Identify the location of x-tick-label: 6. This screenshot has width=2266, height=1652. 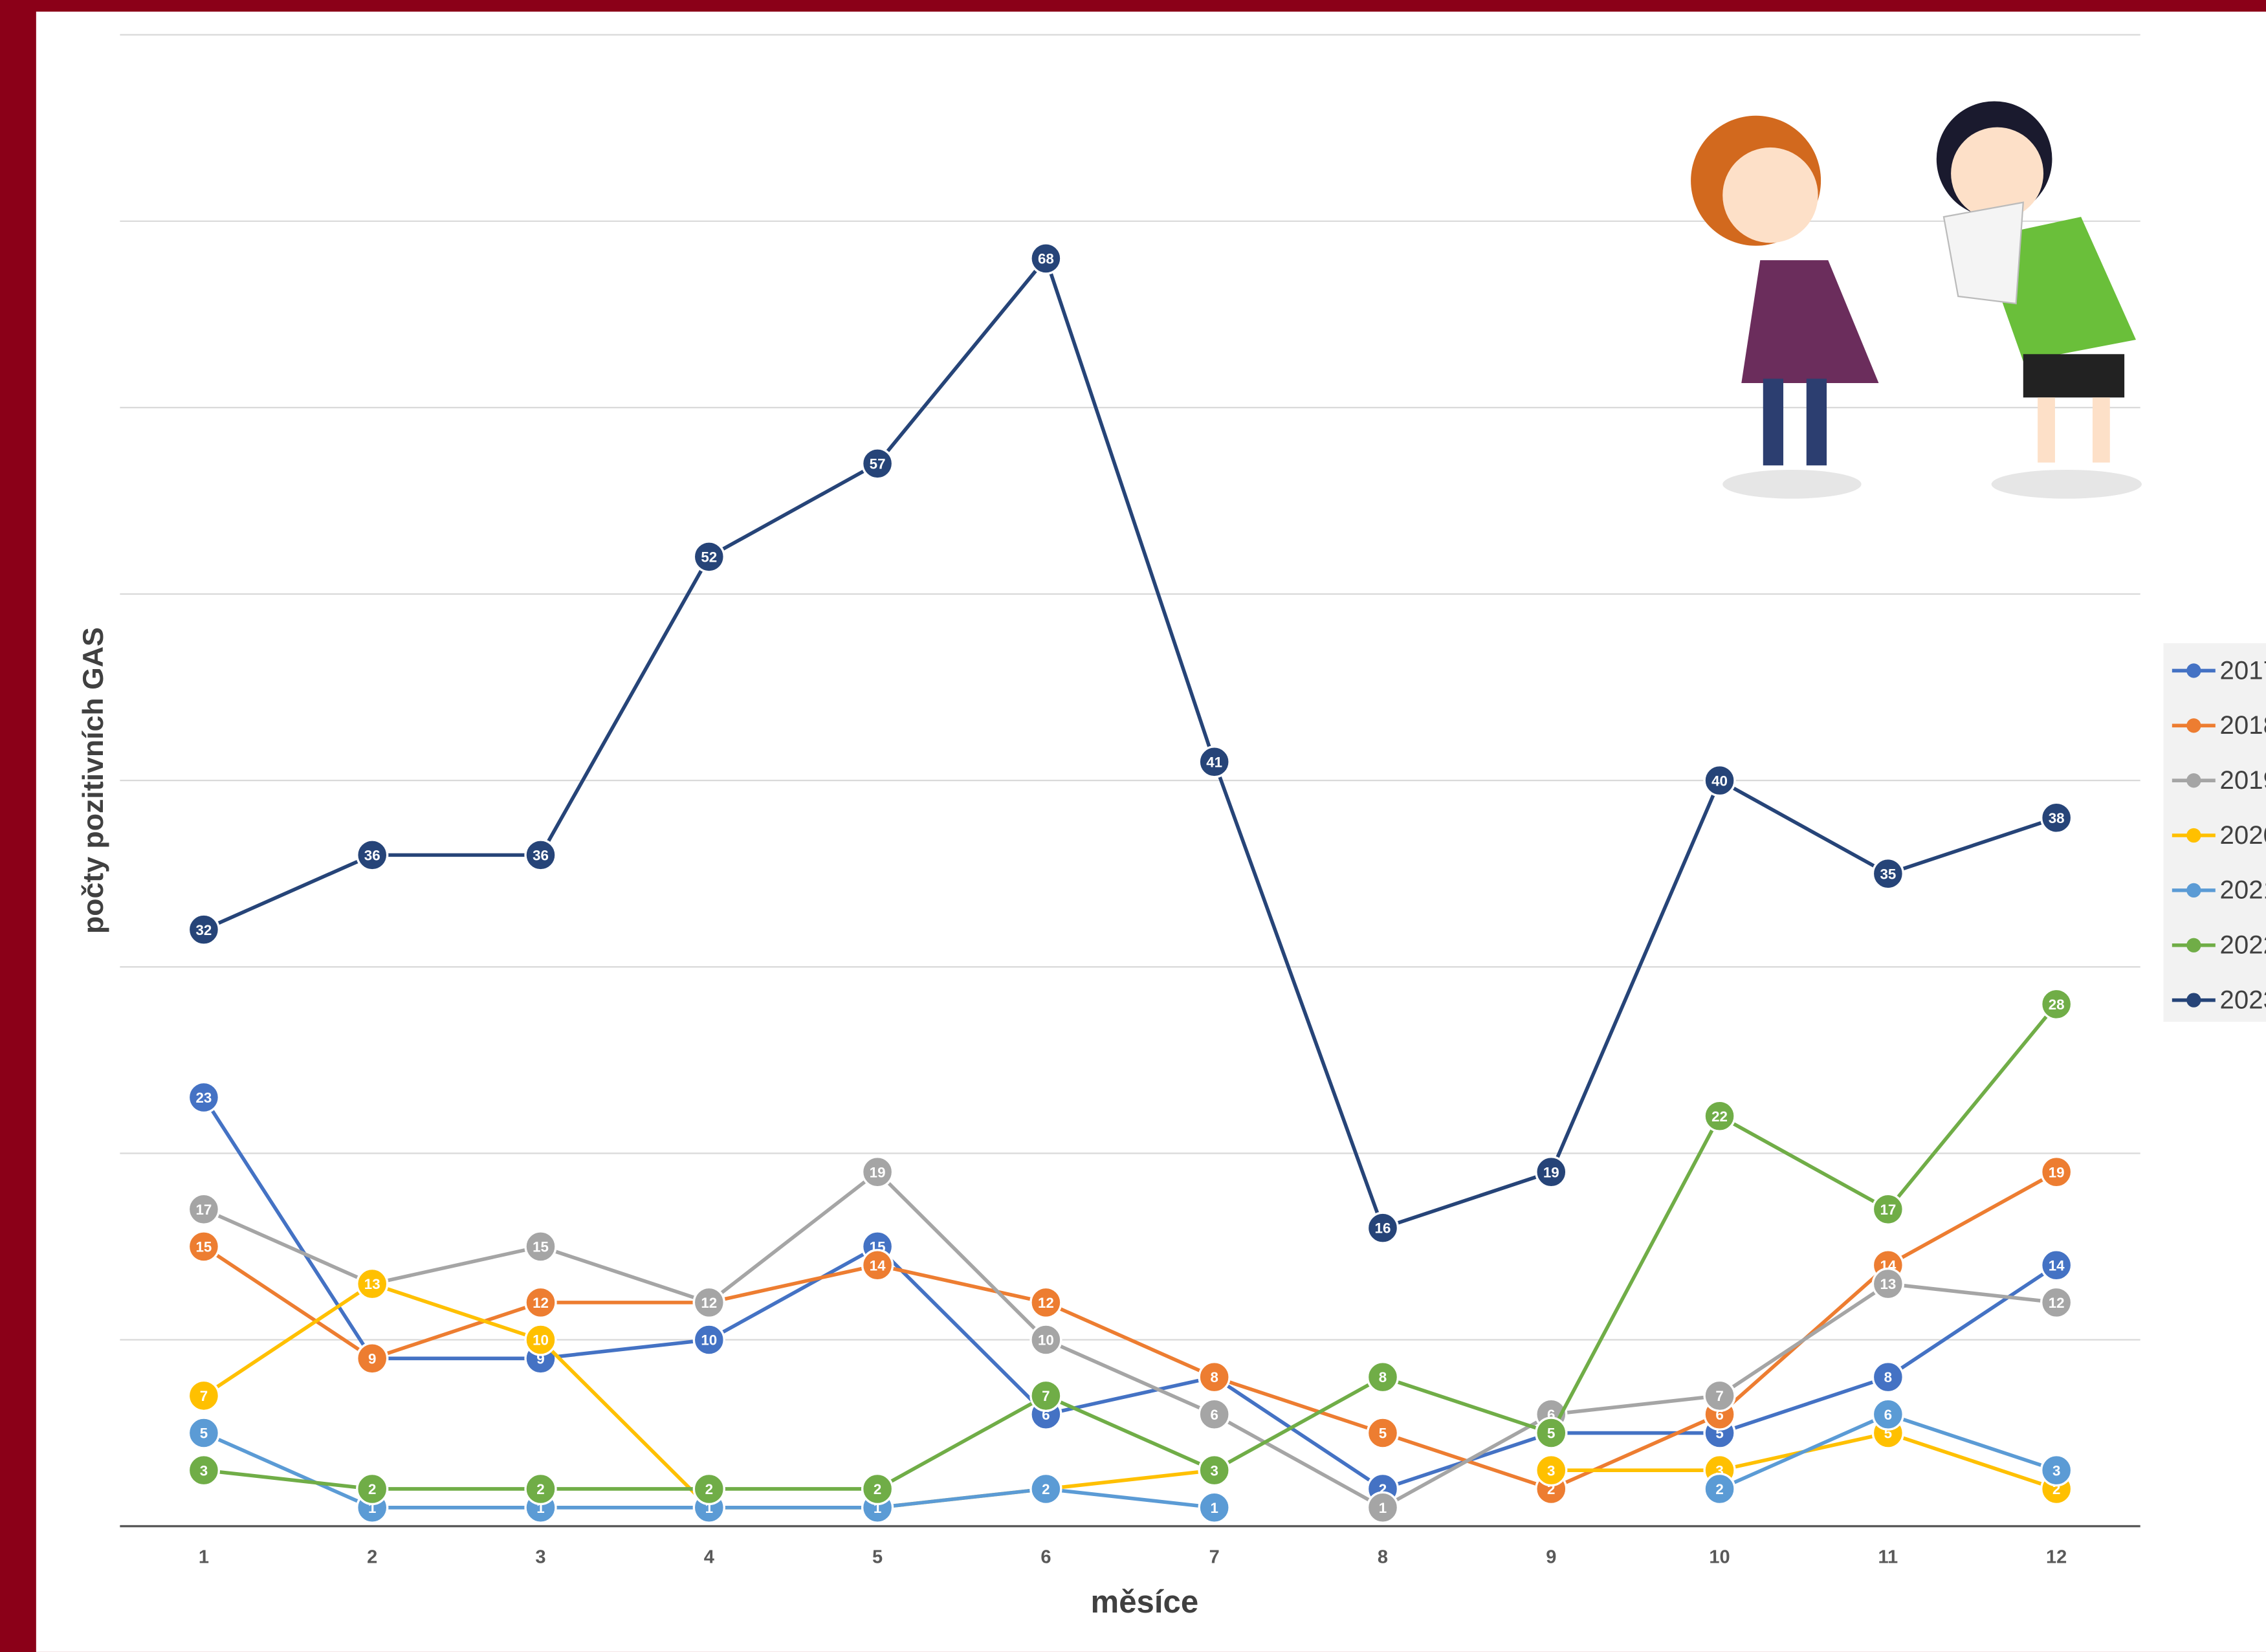
(1045, 1557).